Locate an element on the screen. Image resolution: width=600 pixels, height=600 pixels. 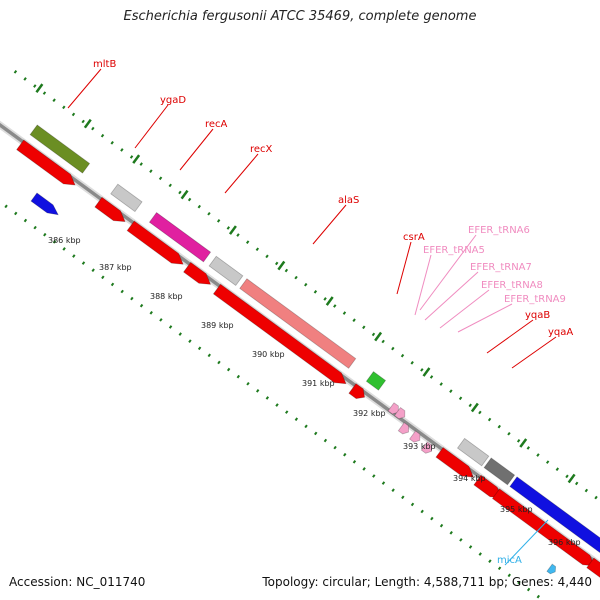
gene-recA-pink is located at coordinates (180, 237).